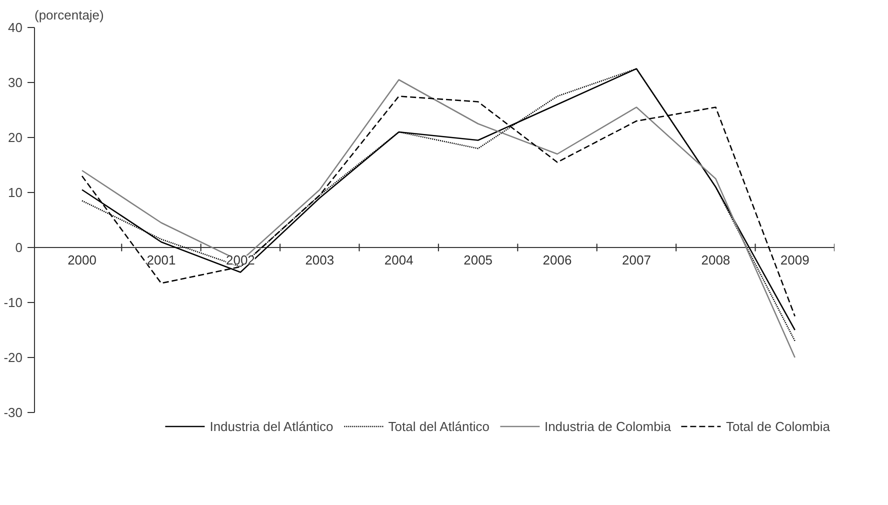 This screenshot has height=505, width=888. I want to click on legend-label: Industria del Atlántico, so click(272, 426).